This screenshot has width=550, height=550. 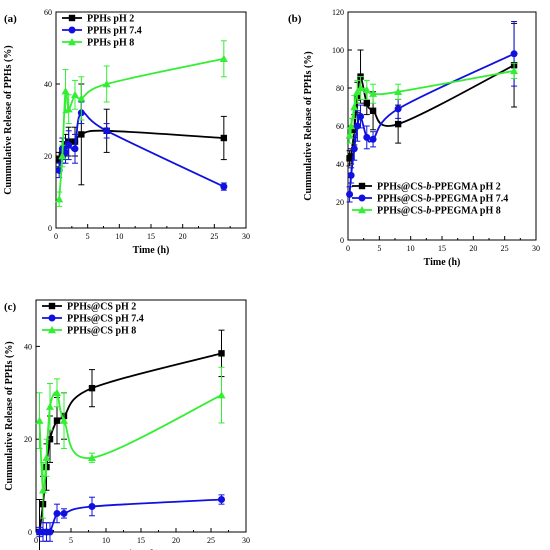 What do you see at coordinates (340, 88) in the screenshot?
I see `y-tick-label: 80` at bounding box center [340, 88].